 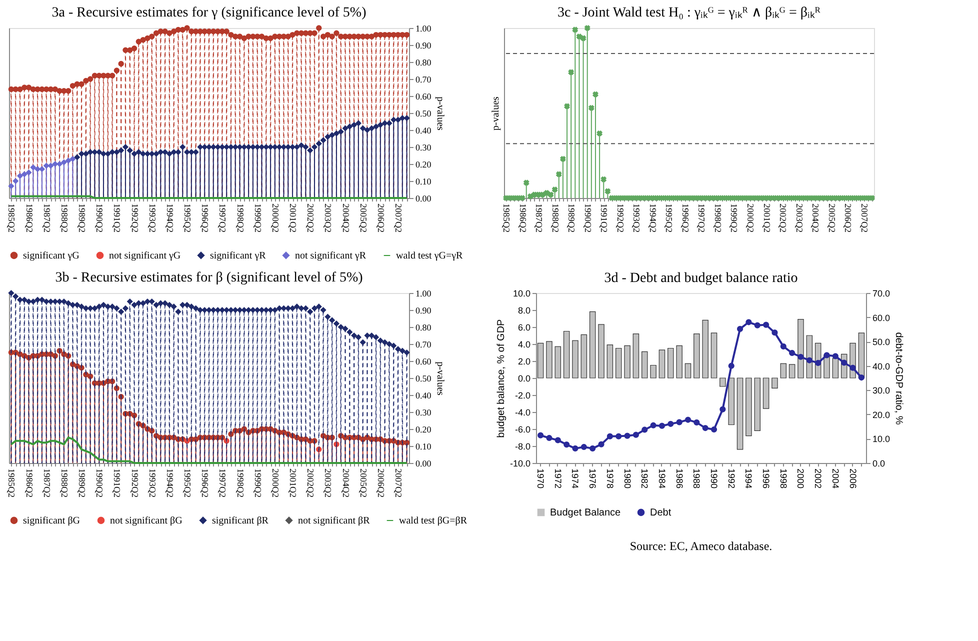 What do you see at coordinates (51, 256) in the screenshot?
I see `legend-label: significant γG` at bounding box center [51, 256].